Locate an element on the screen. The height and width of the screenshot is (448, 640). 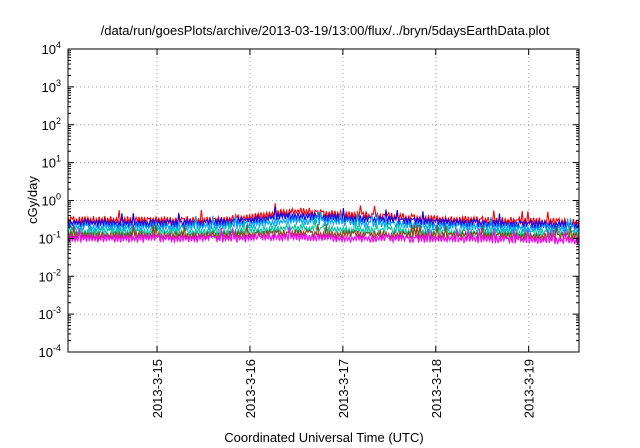
y-tick-label: 10⁰ is located at coordinates (51, 200).